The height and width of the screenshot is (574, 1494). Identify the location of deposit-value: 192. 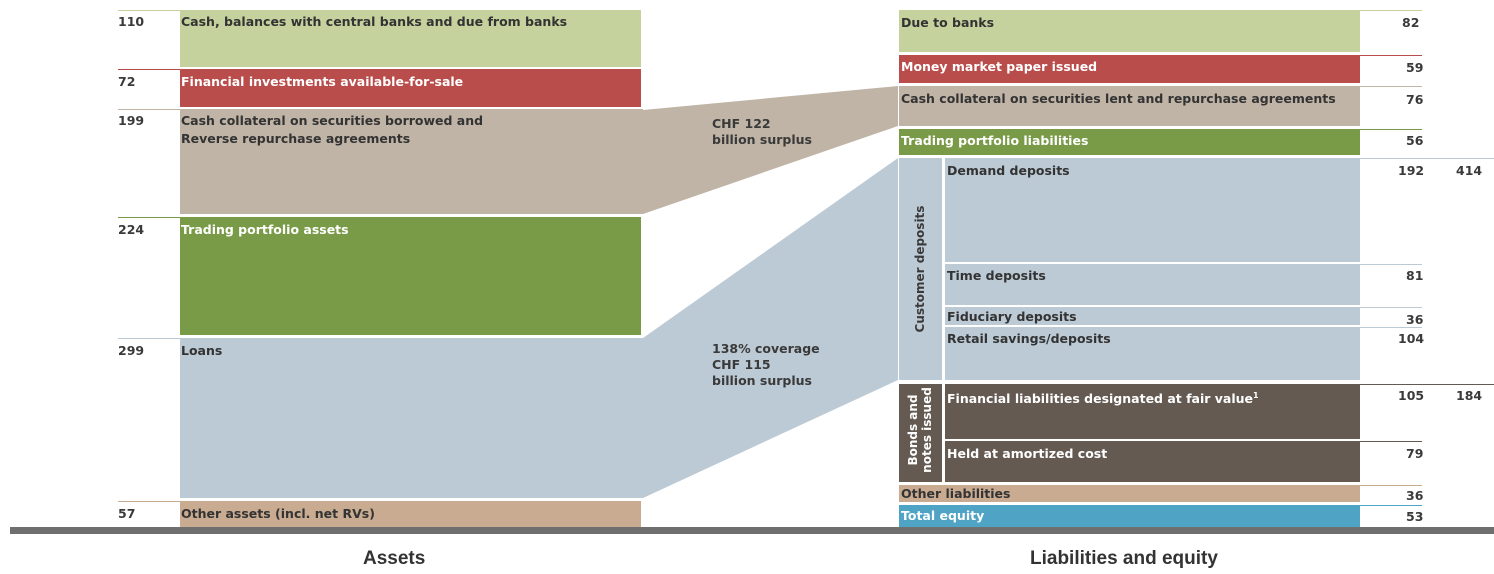
(1411, 170).